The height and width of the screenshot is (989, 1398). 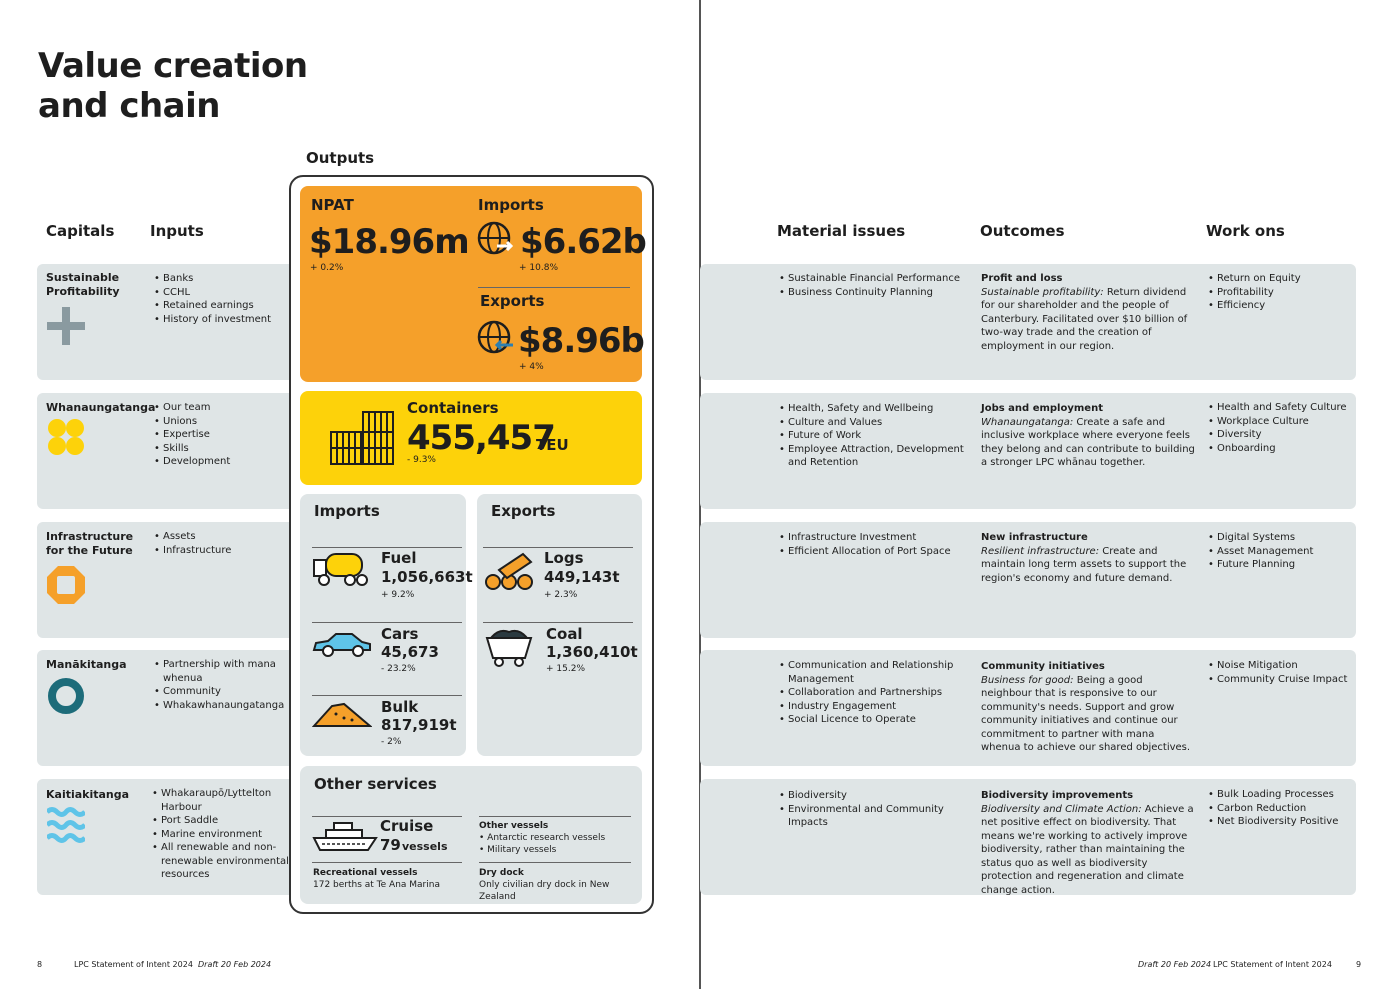 What do you see at coordinates (40, 964) in the screenshot?
I see `page-number-left: 8` at bounding box center [40, 964].